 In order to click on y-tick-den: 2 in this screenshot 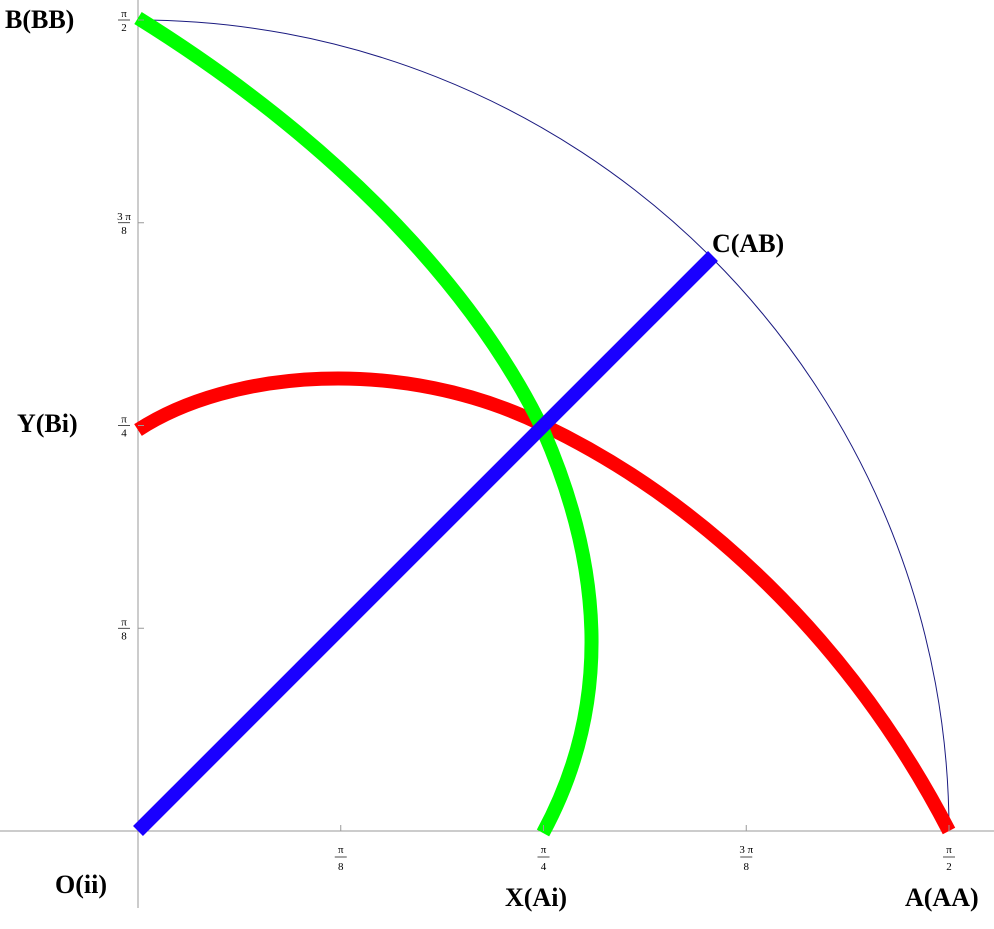, I will do `click(124, 28)`.